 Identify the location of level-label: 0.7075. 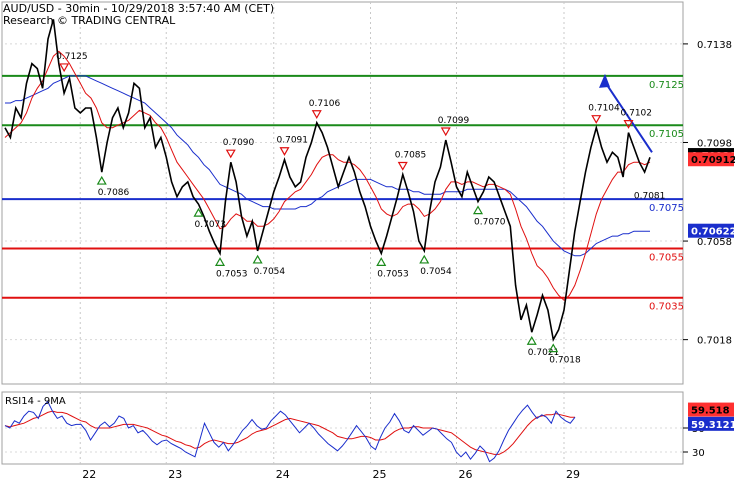
(666, 208).